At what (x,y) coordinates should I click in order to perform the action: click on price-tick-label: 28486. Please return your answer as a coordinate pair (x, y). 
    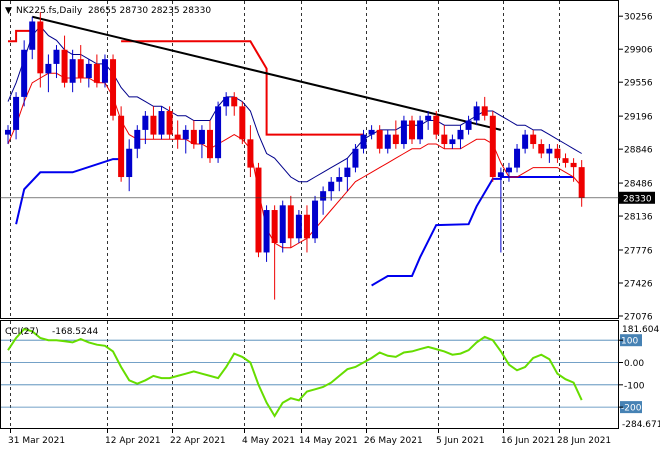
    Looking at the image, I should click on (638, 185).